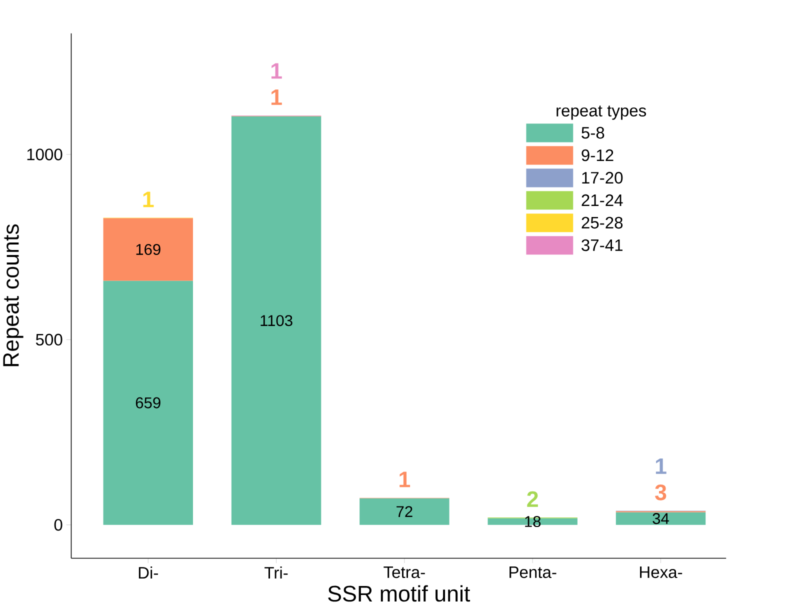  I want to click on x-axis-title: SSR motif unit, so click(399, 593).